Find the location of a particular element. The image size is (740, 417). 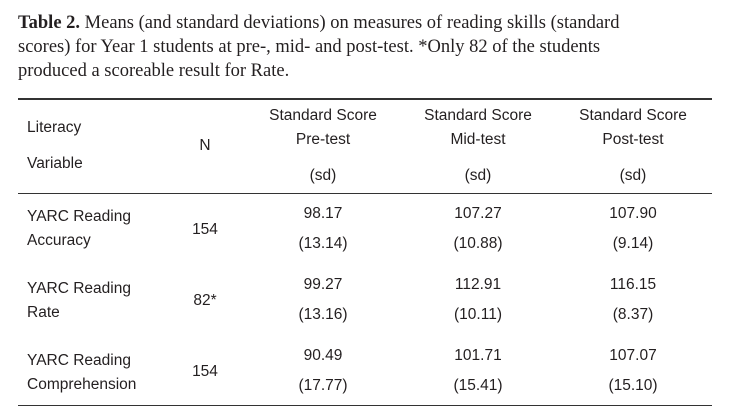

row-mid-sd: (10.88) is located at coordinates (478, 243).